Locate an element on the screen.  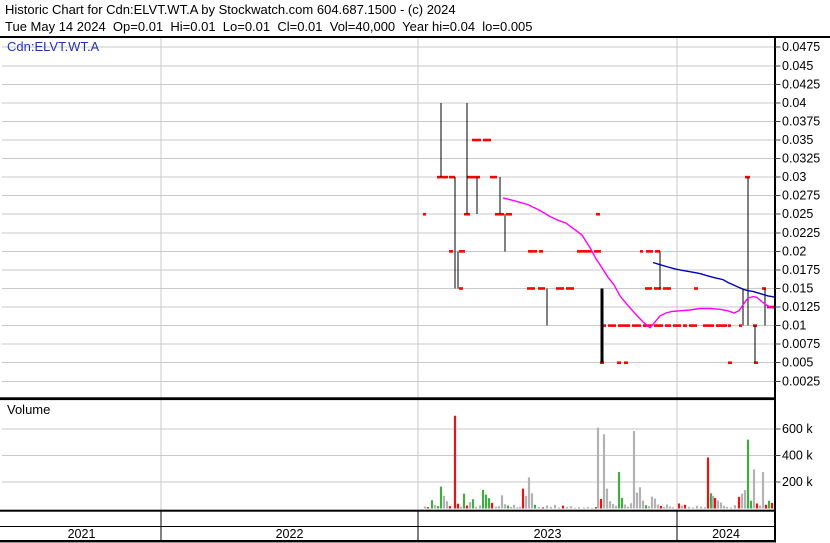
price-axis-label: 0.0475 is located at coordinates (801, 47).